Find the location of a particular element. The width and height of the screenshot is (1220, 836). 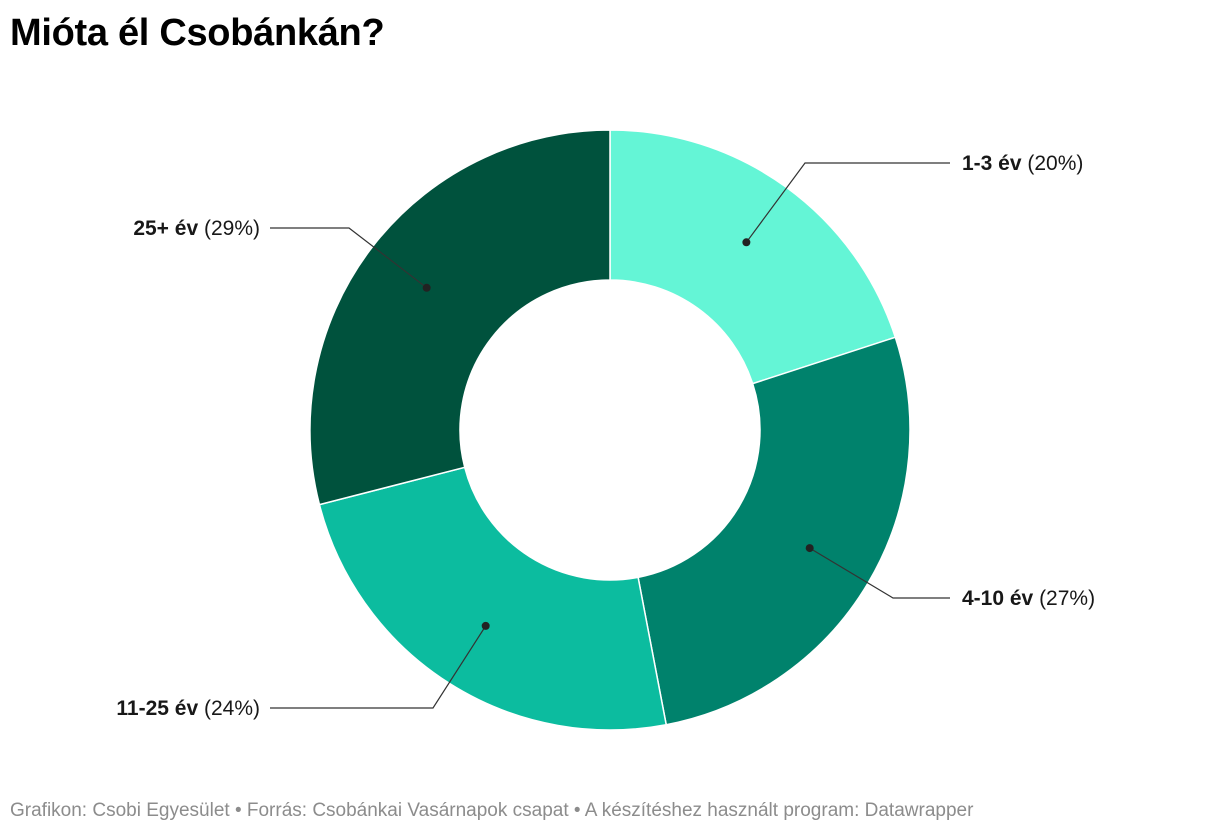

chart-title: Mióta él Csobánkán? is located at coordinates (197, 33).